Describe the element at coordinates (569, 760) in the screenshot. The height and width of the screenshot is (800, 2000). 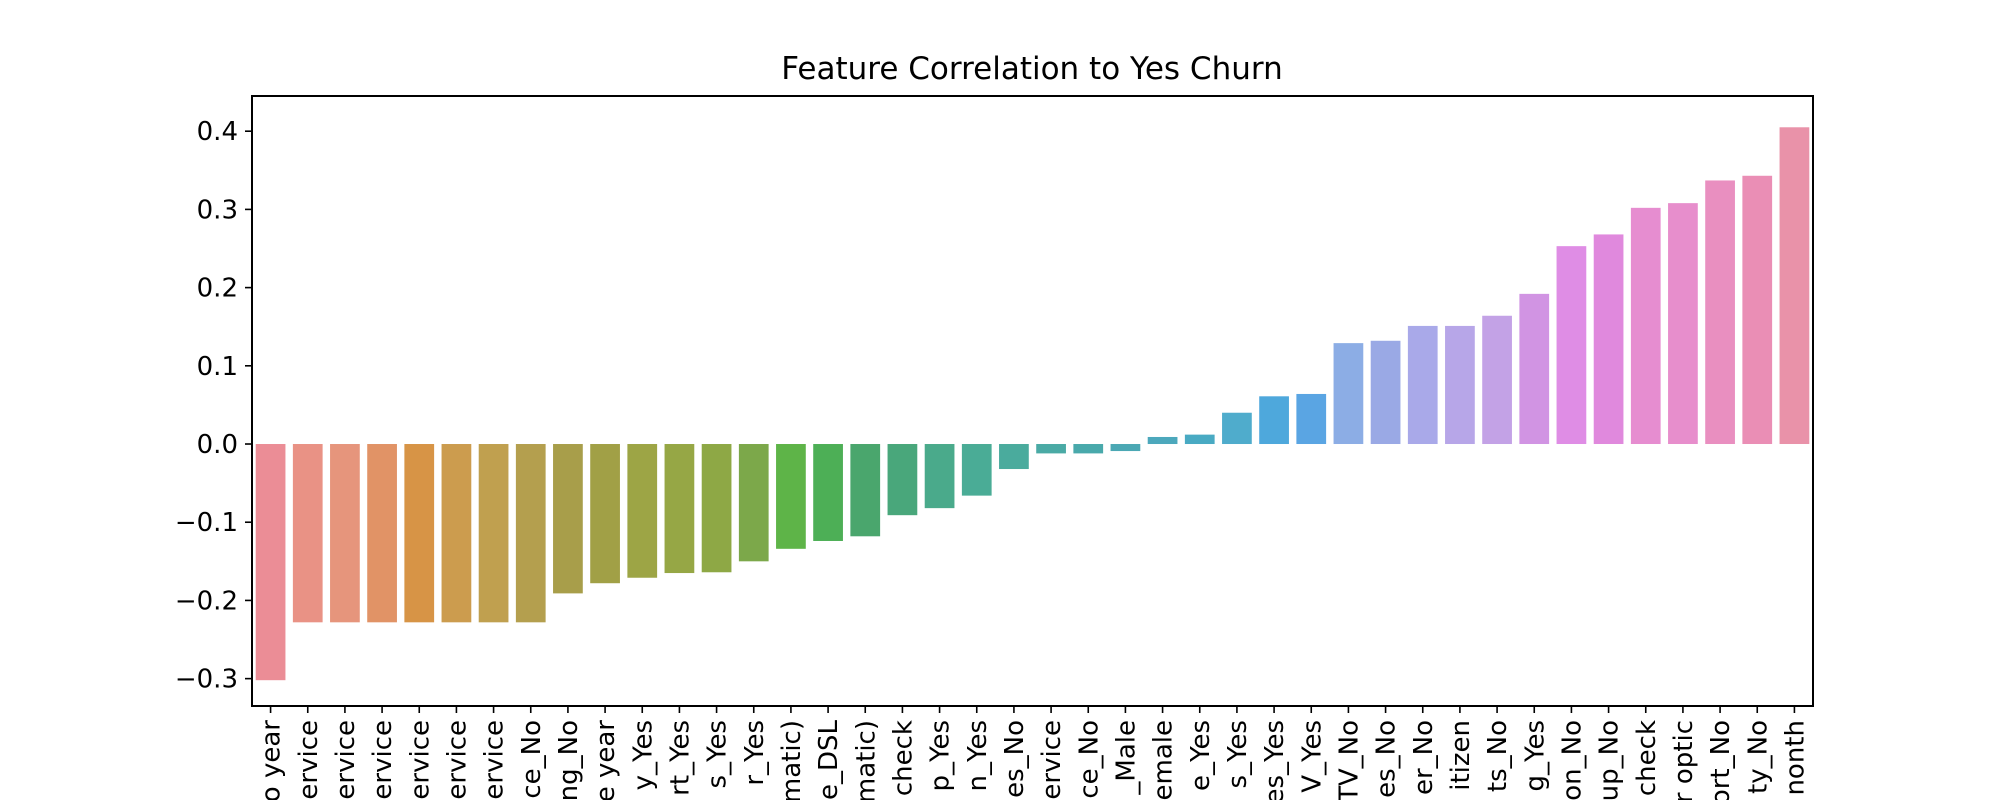
I see `x-tick-label: ng_No` at that location.